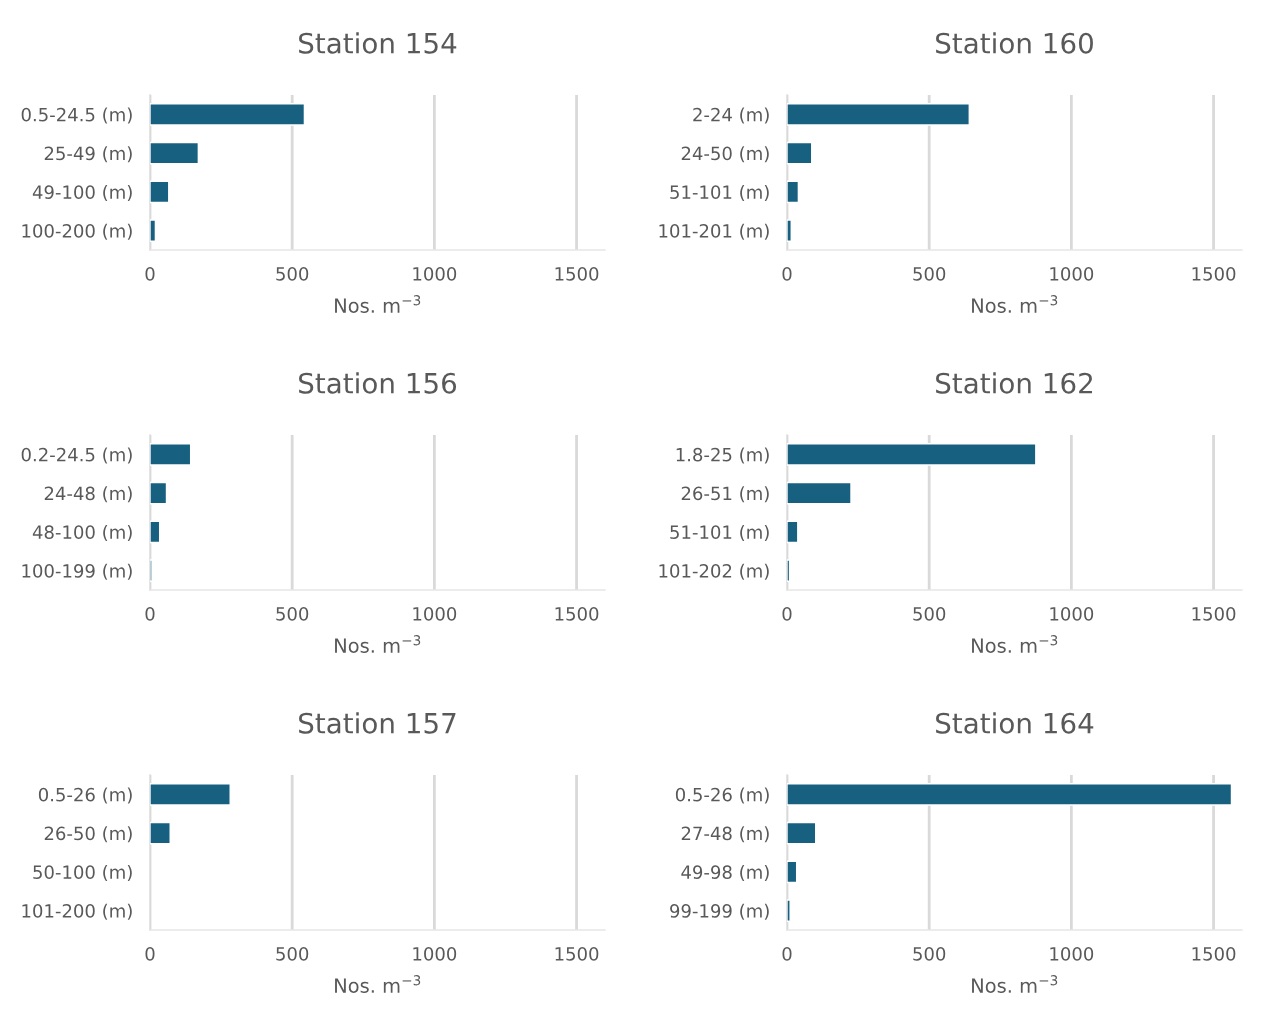 The image size is (1286, 1025). What do you see at coordinates (725, 834) in the screenshot?
I see `y-tick-label: 27-48 (m)` at bounding box center [725, 834].